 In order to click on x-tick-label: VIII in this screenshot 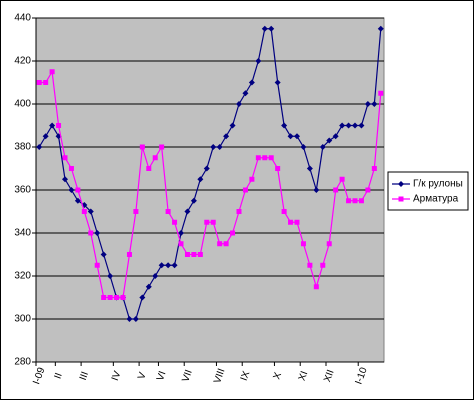, I will do `click(219, 376)`.